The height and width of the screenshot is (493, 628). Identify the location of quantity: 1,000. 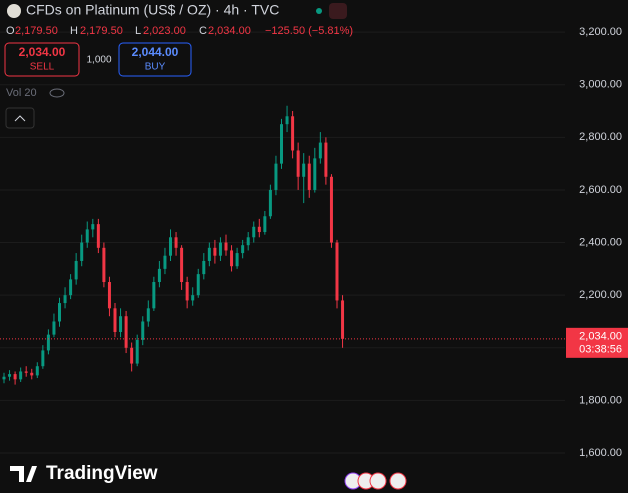
(98, 60).